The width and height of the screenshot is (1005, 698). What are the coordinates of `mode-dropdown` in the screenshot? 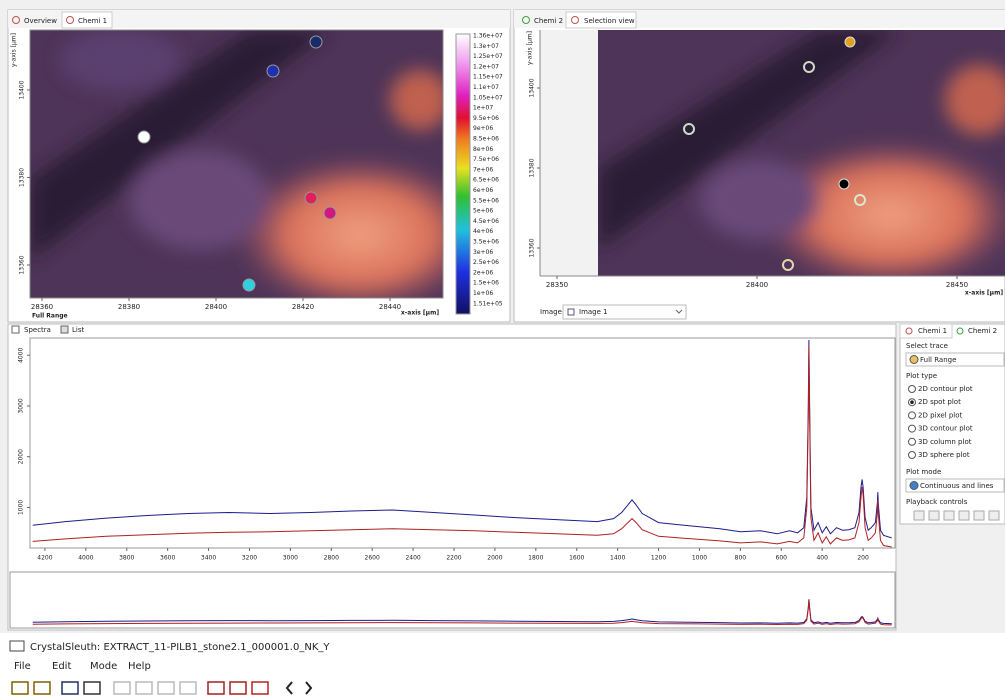 It's located at (955, 485).